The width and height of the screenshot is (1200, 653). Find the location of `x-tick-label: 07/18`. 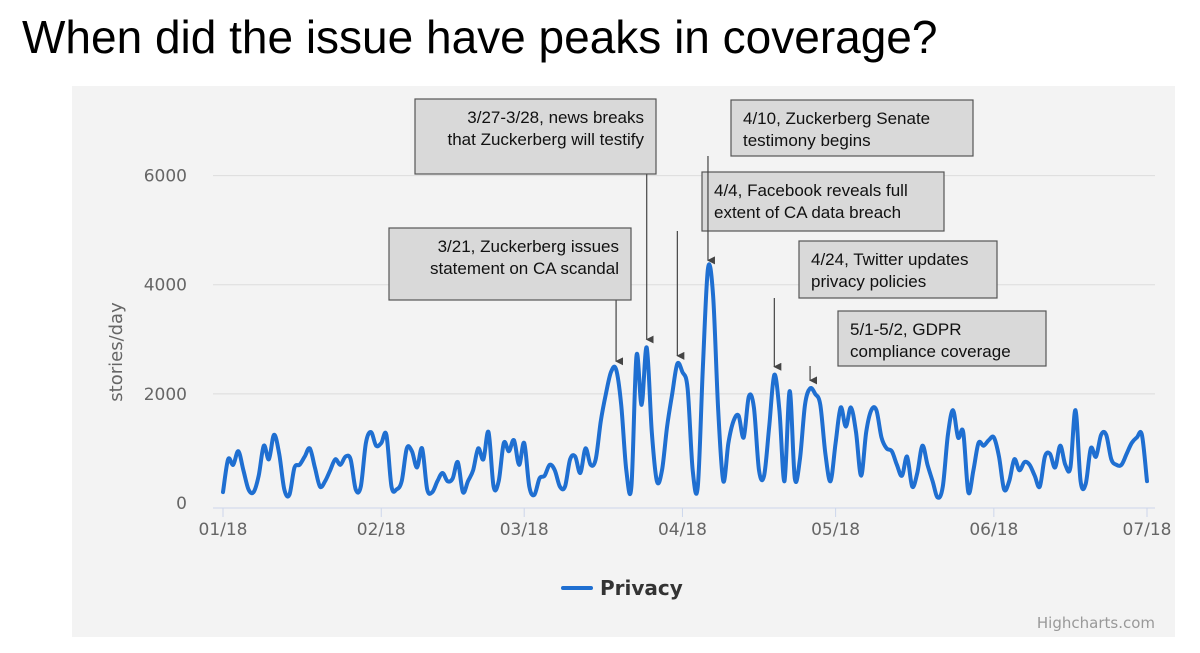

x-tick-label: 07/18 is located at coordinates (1147, 530).